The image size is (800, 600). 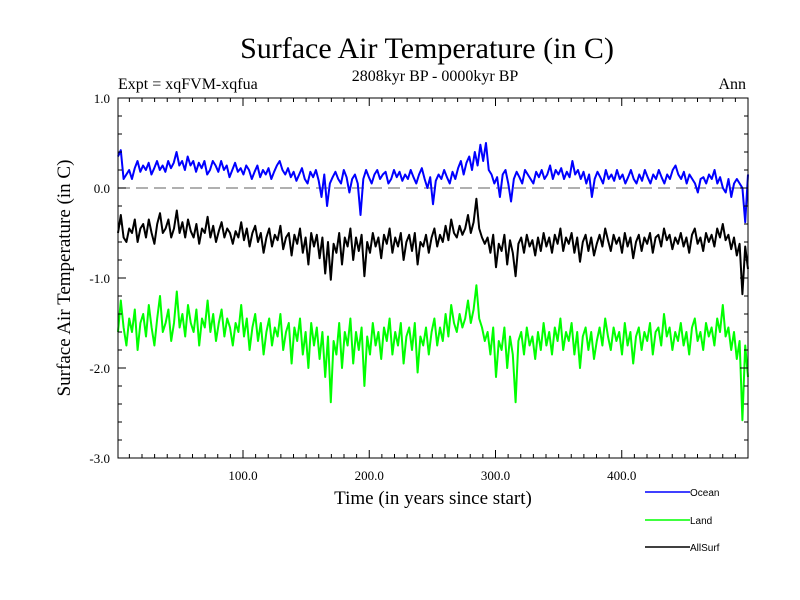 What do you see at coordinates (433, 246) in the screenshot?
I see `series-line-allsurf` at bounding box center [433, 246].